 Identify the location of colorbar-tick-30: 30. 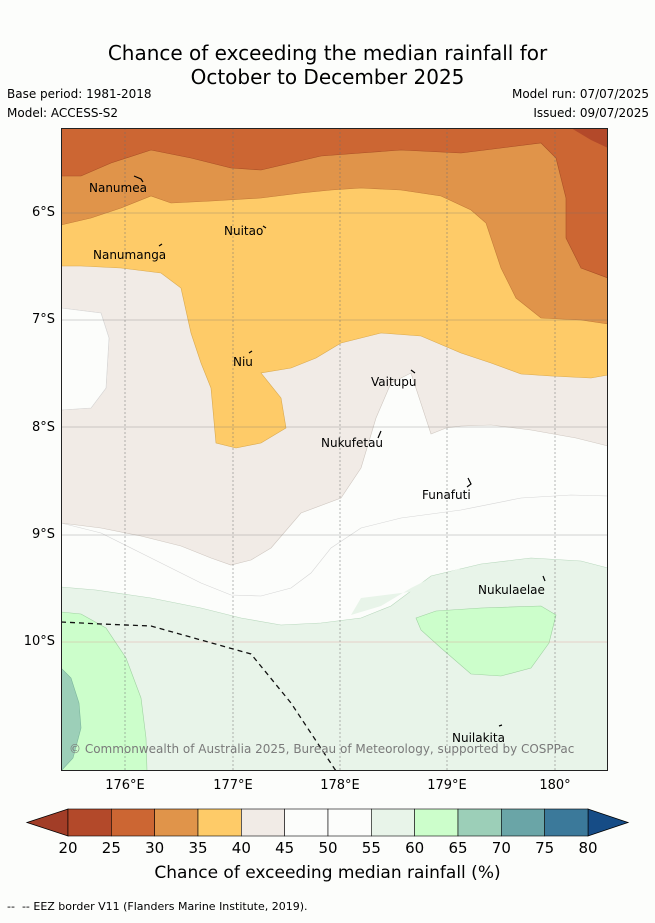
(155, 848).